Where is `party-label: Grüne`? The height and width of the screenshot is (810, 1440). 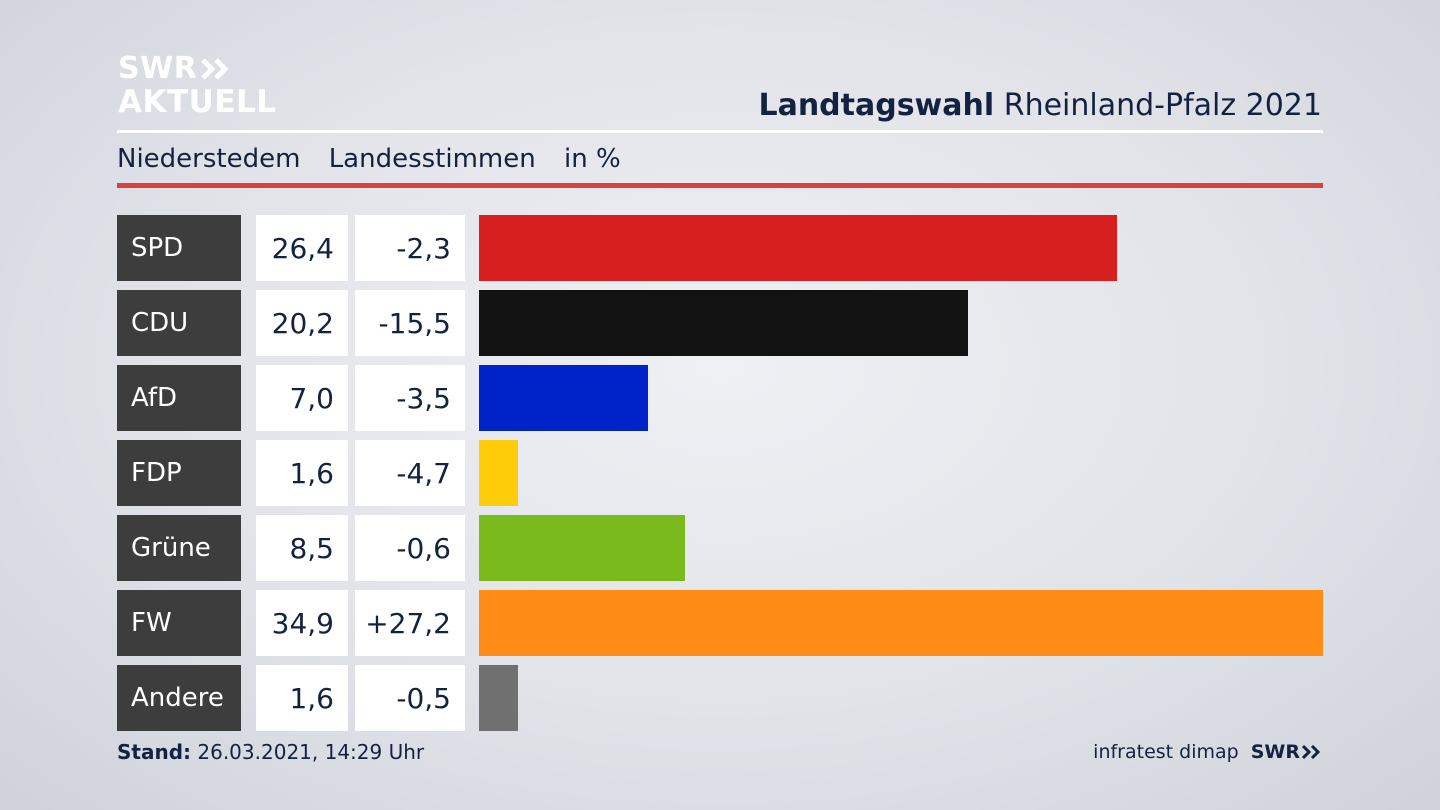 party-label: Grüne is located at coordinates (179, 548).